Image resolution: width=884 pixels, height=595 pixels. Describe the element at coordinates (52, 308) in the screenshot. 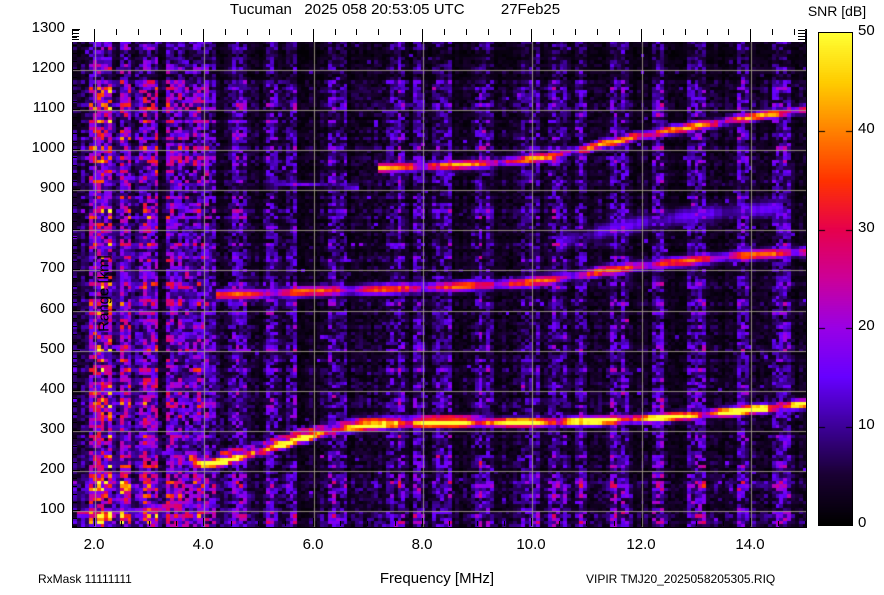

I see `y-tick-label: 600` at that location.